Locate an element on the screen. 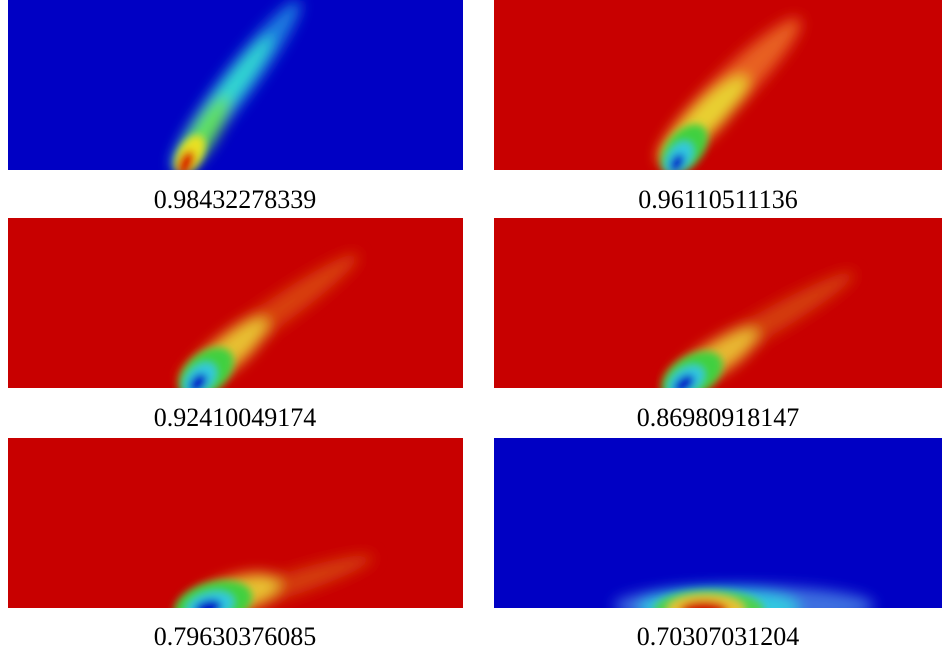 The image size is (942, 658). caption: 0.79630376085 is located at coordinates (235, 636).